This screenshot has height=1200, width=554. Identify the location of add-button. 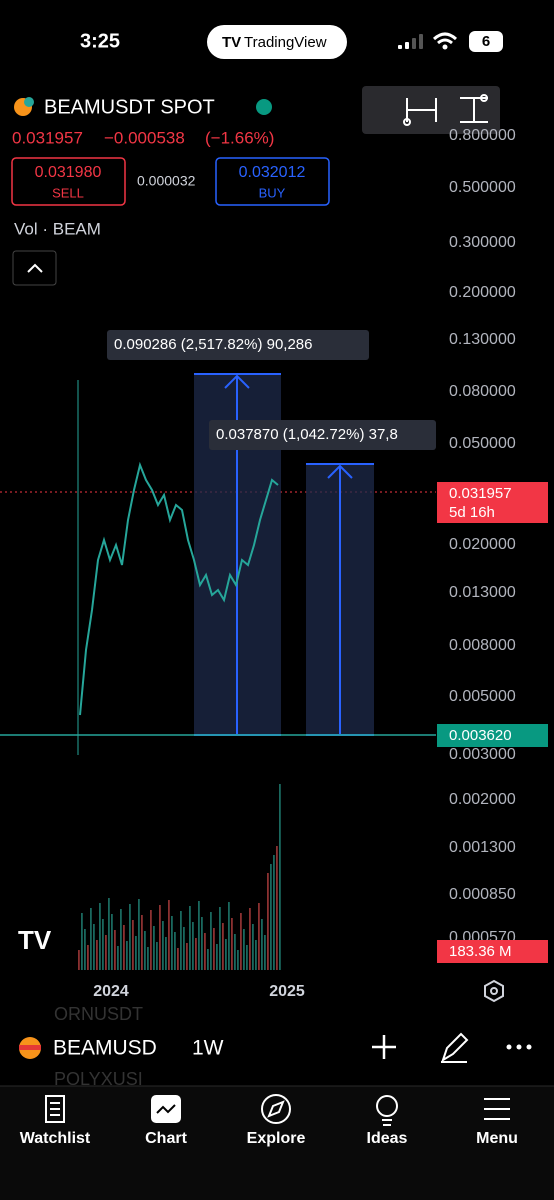
(384, 1047).